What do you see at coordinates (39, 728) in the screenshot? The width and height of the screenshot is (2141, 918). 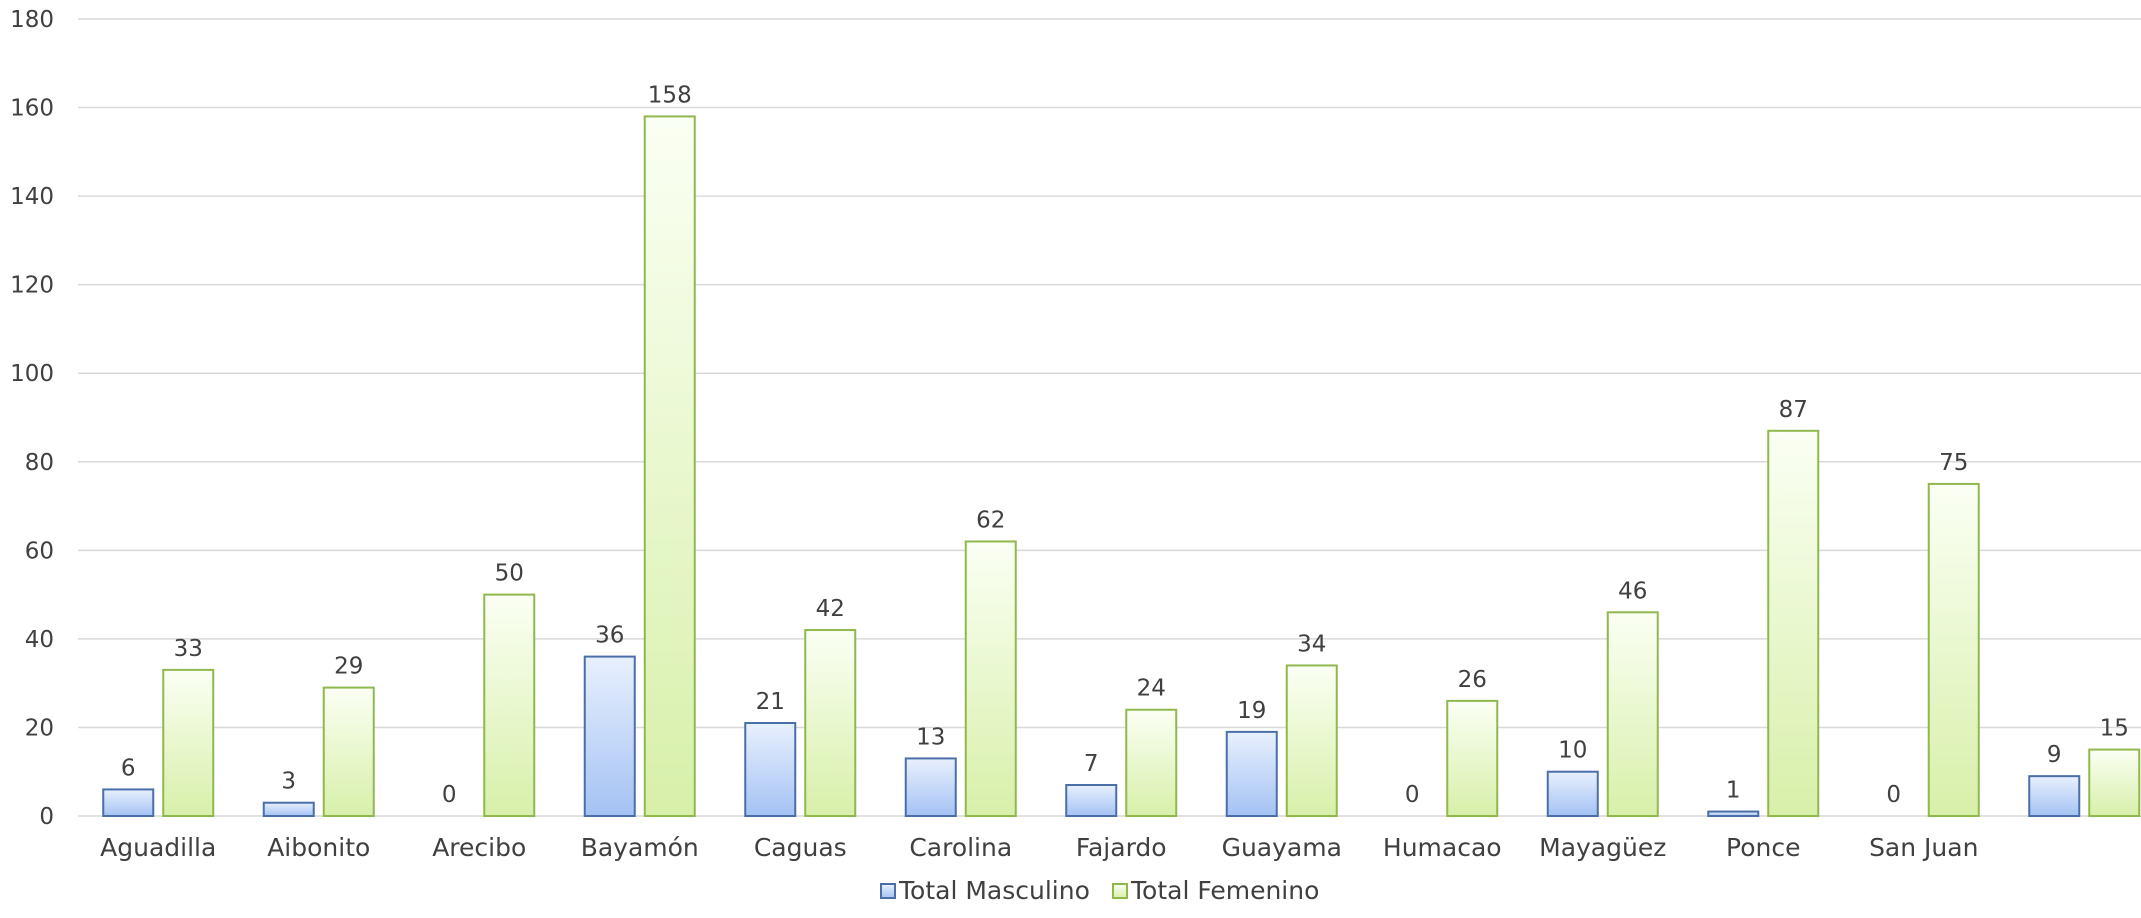 I see `y-tick-label: 20` at bounding box center [39, 728].